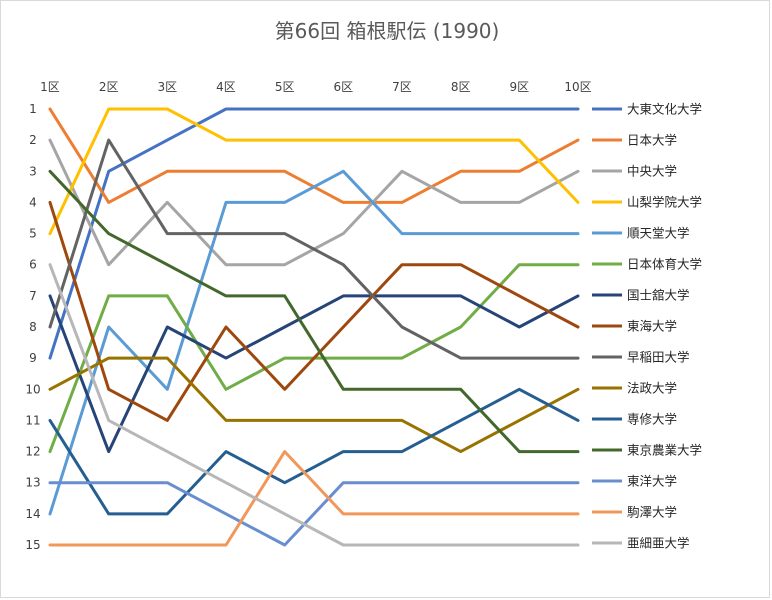  What do you see at coordinates (33, 358) in the screenshot?
I see `y-tick-label: 9` at bounding box center [33, 358].